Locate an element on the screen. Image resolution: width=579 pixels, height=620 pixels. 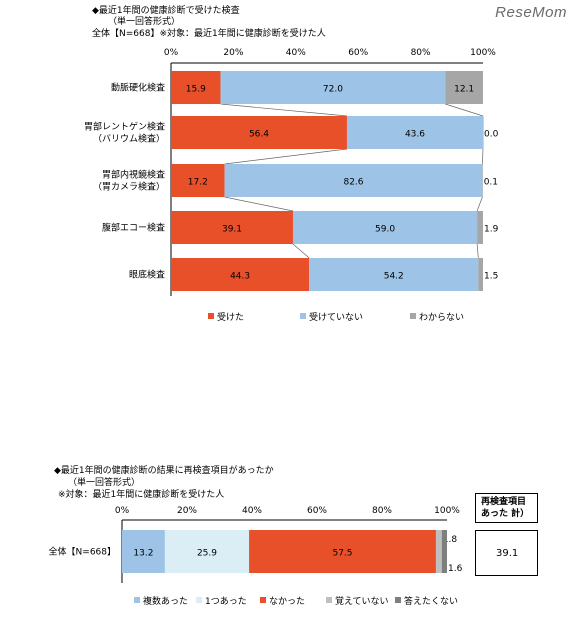
chart2-subtitle: （単一回答形式） is located at coordinates (104, 483).